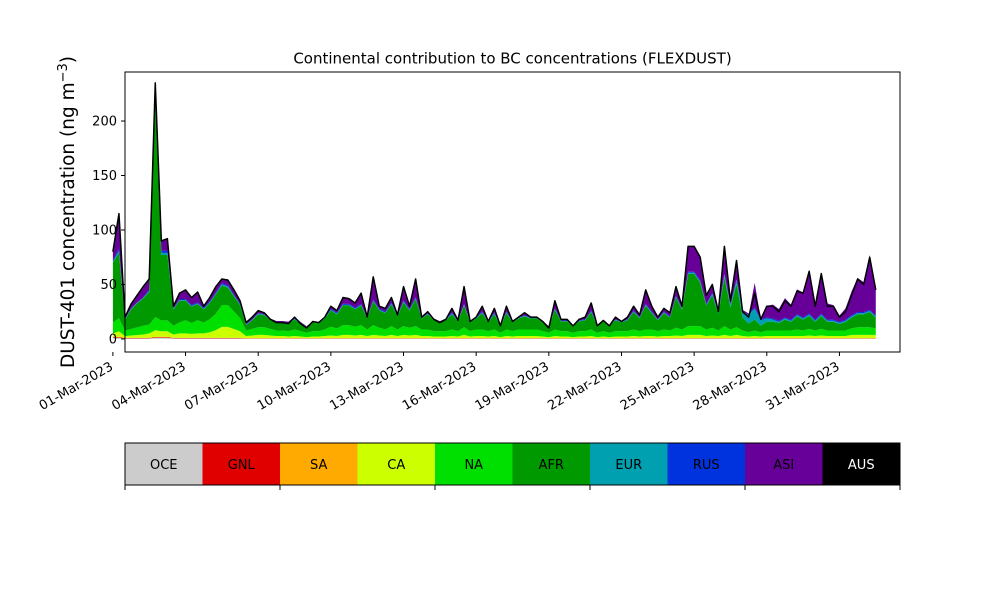 The image size is (1000, 600). I want to click on x-tick-label: 19-Mar-2023, so click(512, 386).